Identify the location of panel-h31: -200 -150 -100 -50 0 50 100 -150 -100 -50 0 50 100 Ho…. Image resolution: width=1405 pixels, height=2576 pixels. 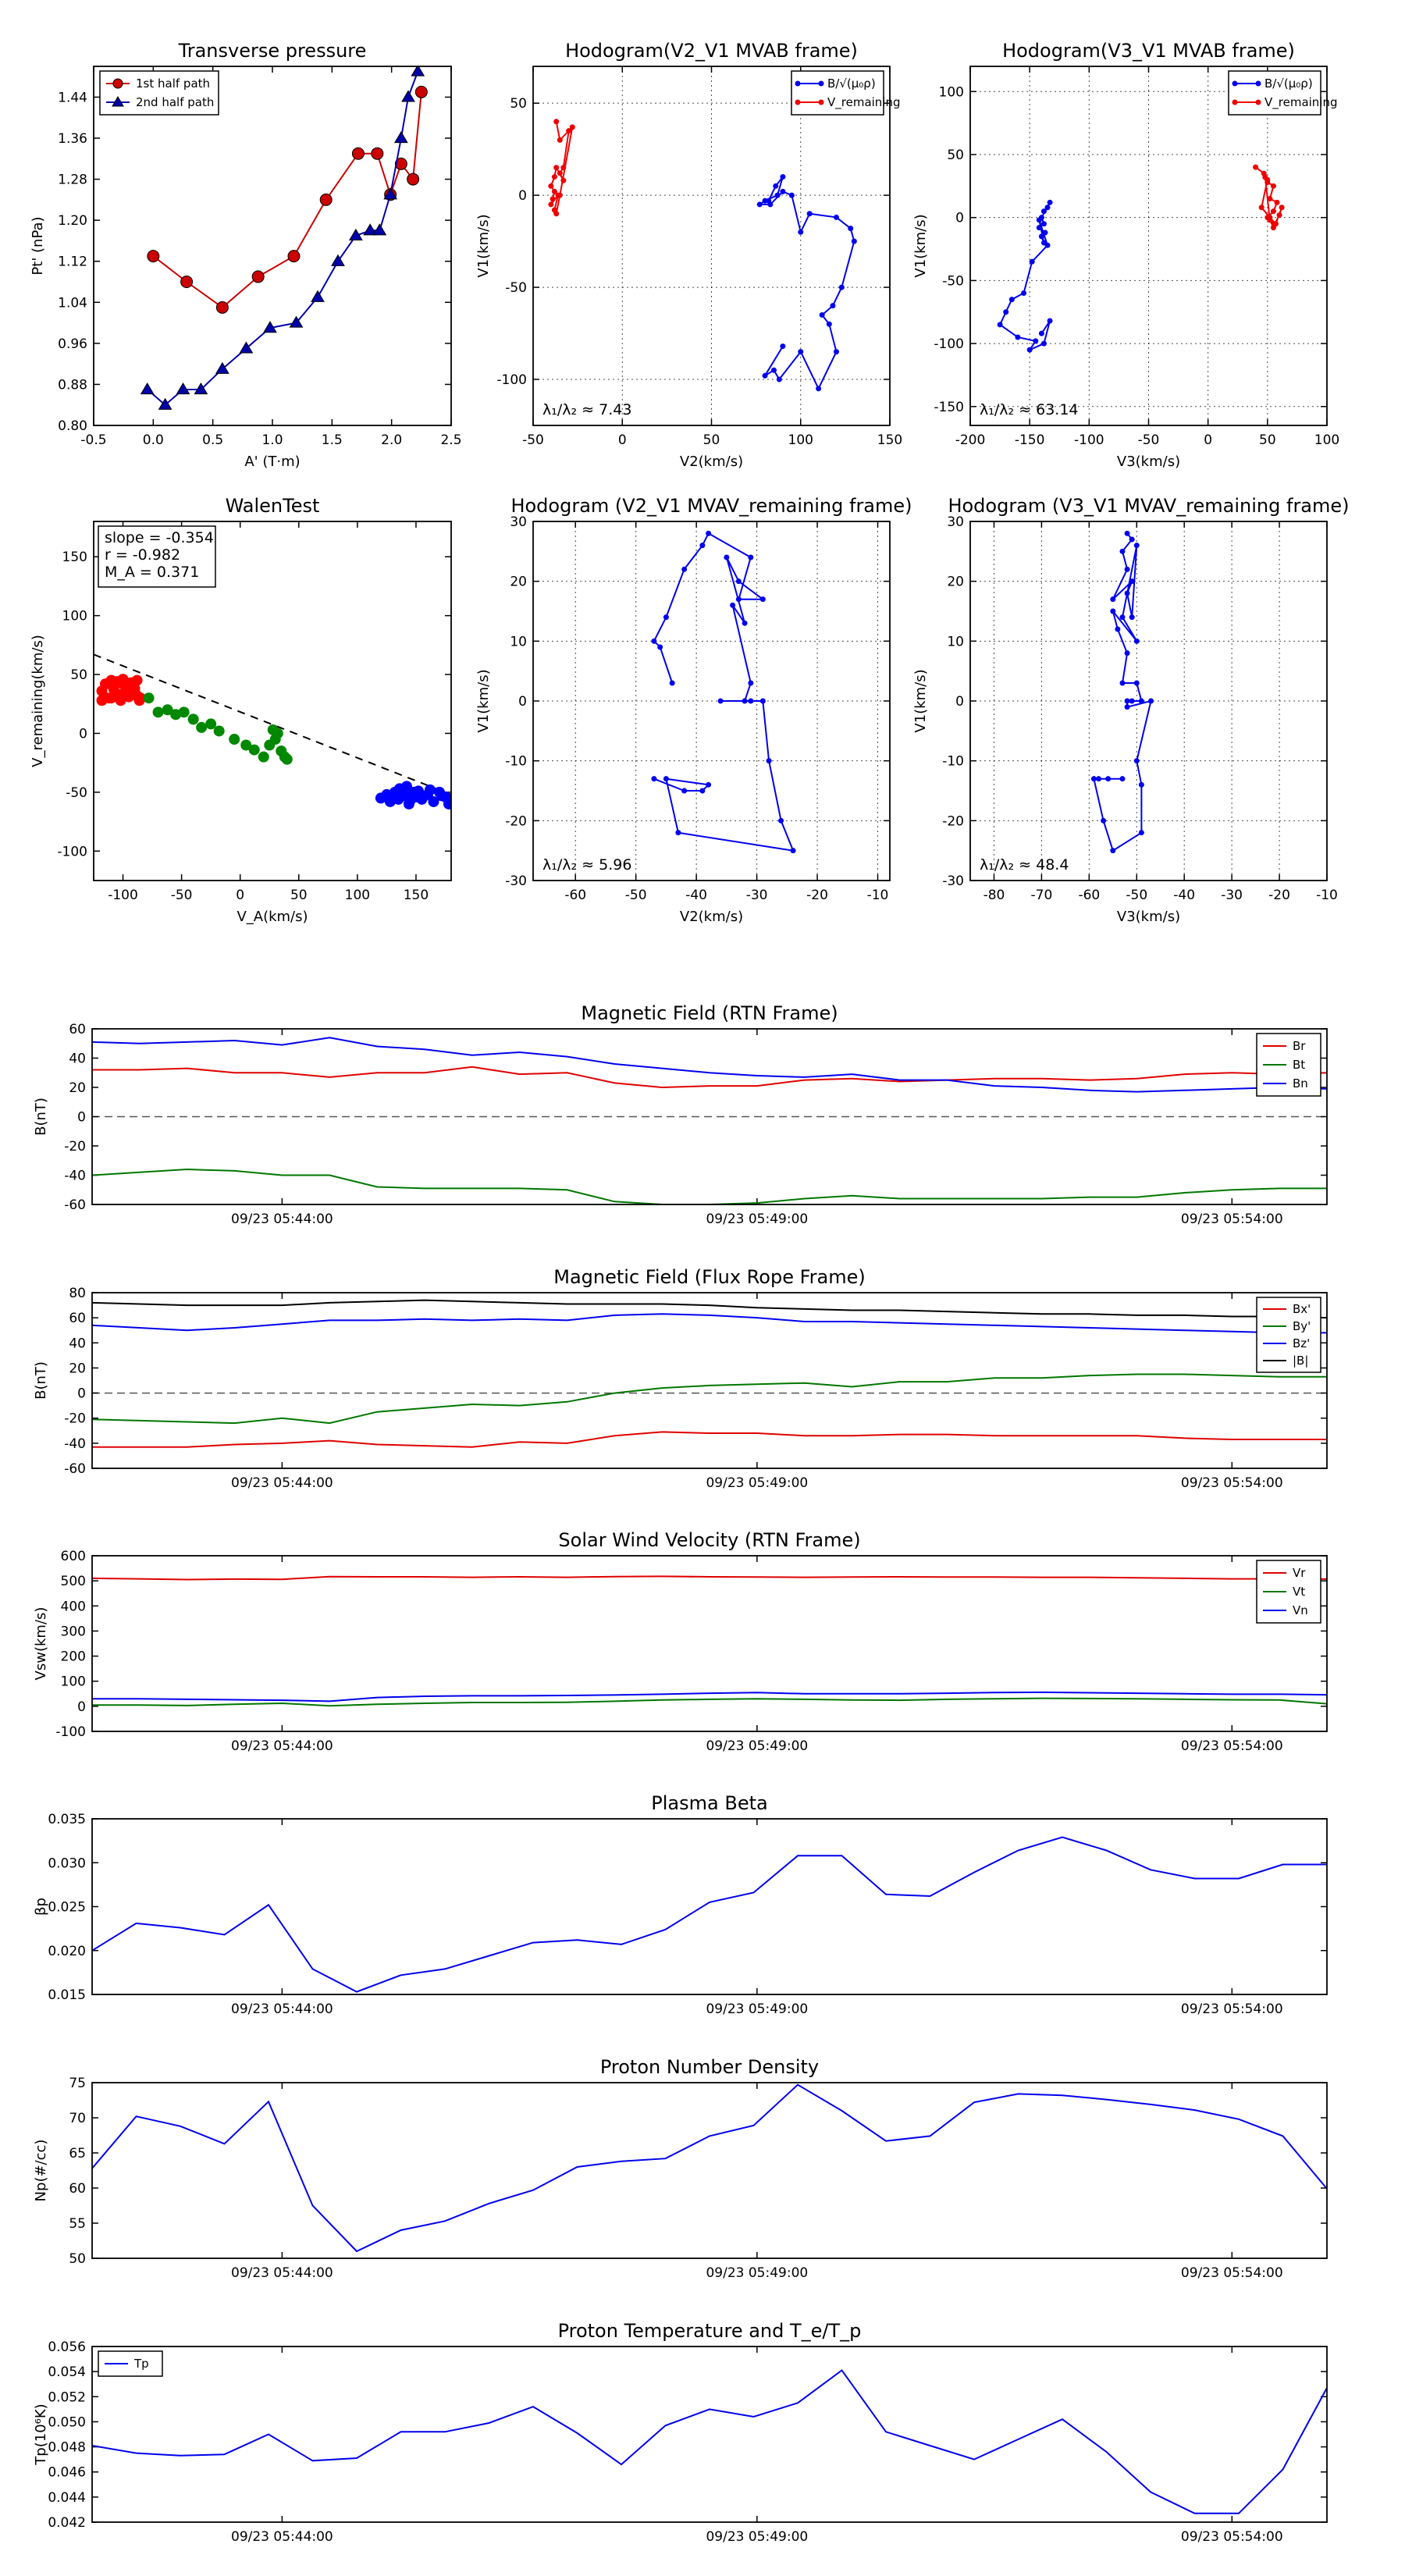
(1125, 255).